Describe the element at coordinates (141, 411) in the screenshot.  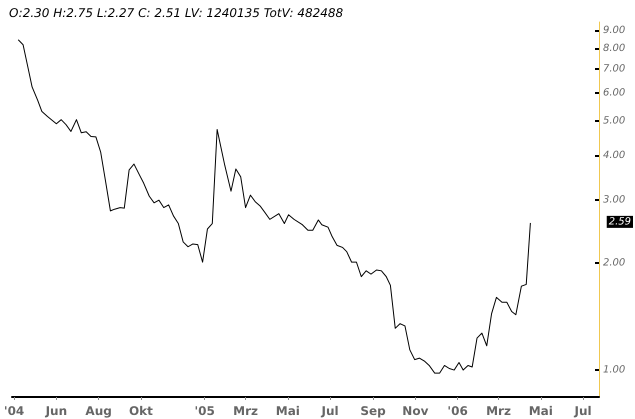
I see `x-tick-label: Okt` at that location.